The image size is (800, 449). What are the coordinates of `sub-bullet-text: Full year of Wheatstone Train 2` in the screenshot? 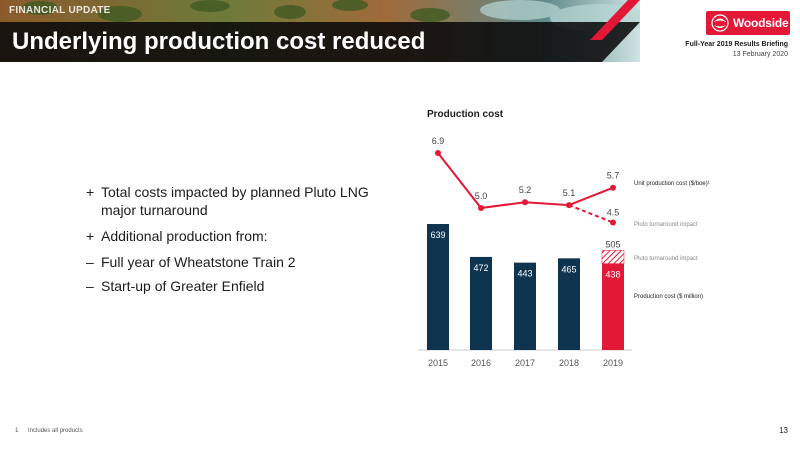 It's located at (198, 262).